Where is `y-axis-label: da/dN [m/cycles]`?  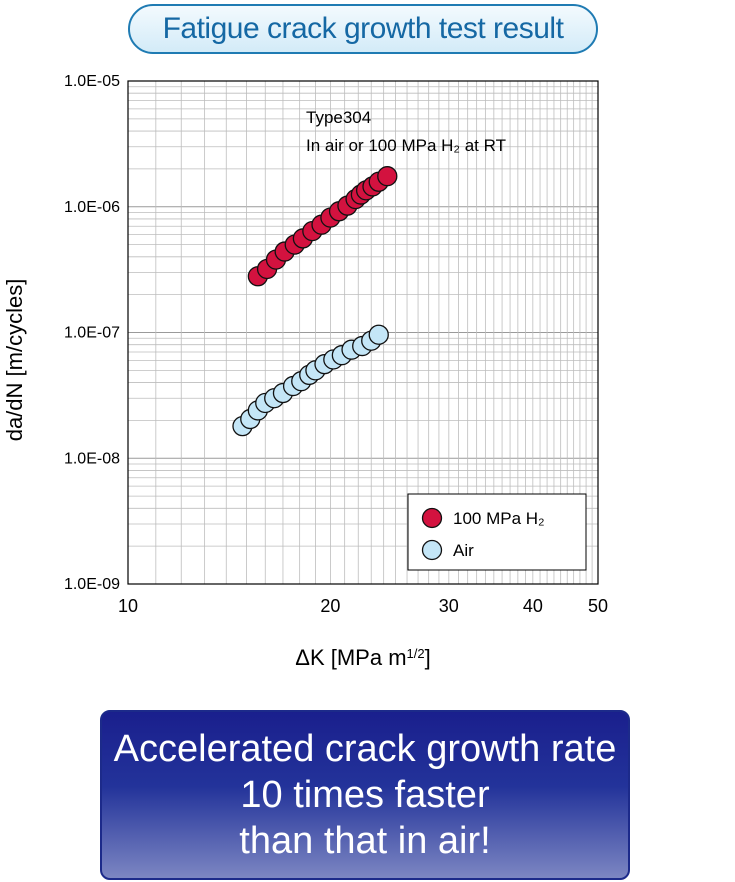 y-axis-label: da/dN [m/cycles] is located at coordinates (14, 360).